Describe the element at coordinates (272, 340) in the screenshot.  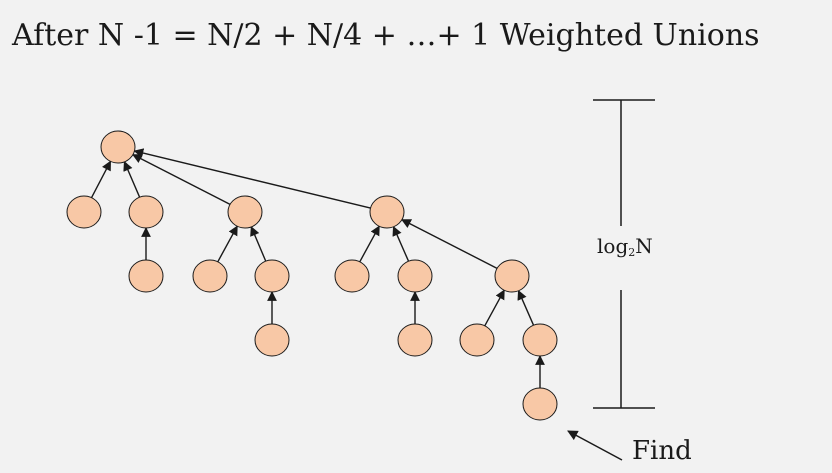
I see `tree-node-c21` at that location.